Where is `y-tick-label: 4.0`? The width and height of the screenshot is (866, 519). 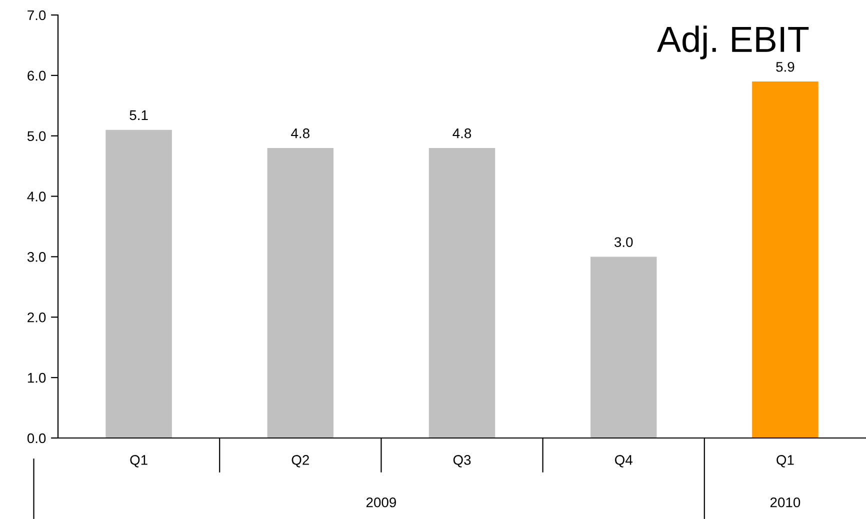 y-tick-label: 4.0 is located at coordinates (36, 197).